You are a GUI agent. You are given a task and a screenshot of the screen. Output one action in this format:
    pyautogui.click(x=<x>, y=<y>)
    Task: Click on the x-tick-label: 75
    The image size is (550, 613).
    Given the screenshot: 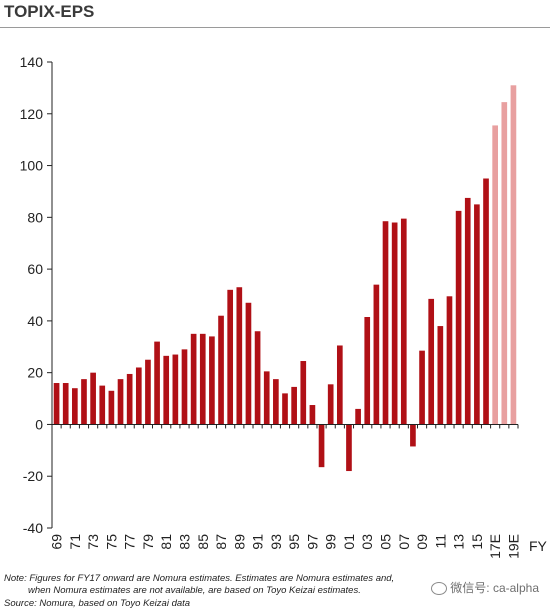 What is the action you would take?
    pyautogui.click(x=111, y=542)
    